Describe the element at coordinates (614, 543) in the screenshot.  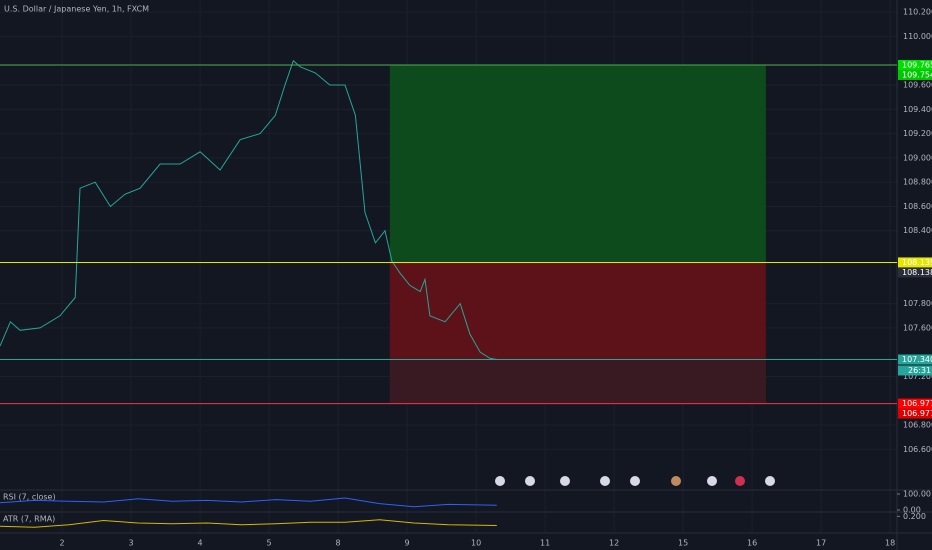
I see `x-tick-label: 12` at that location.